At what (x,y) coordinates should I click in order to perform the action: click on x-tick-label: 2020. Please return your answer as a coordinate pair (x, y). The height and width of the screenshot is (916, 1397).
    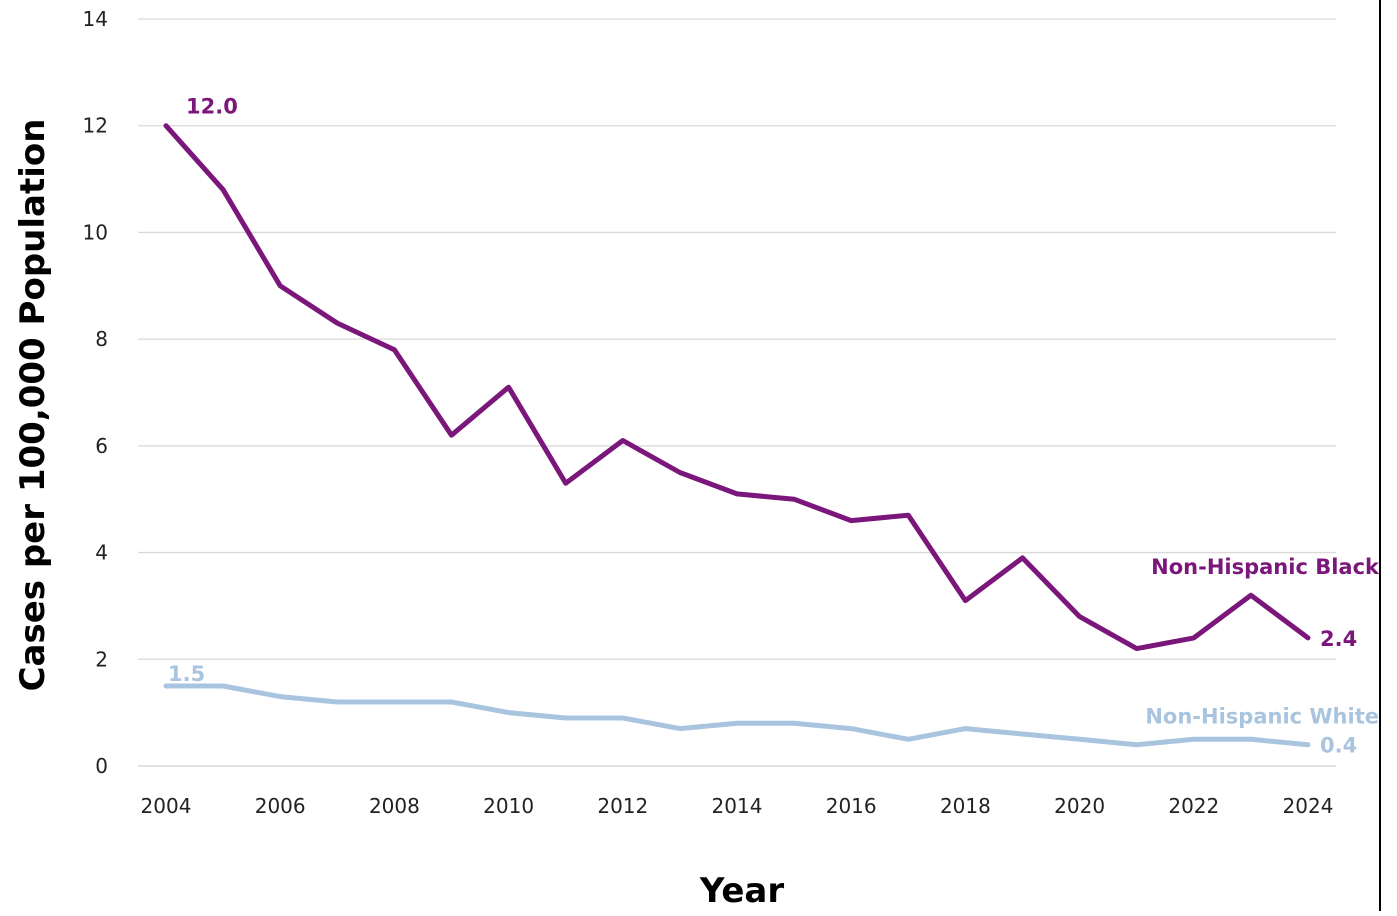
    Looking at the image, I should click on (1079, 806).